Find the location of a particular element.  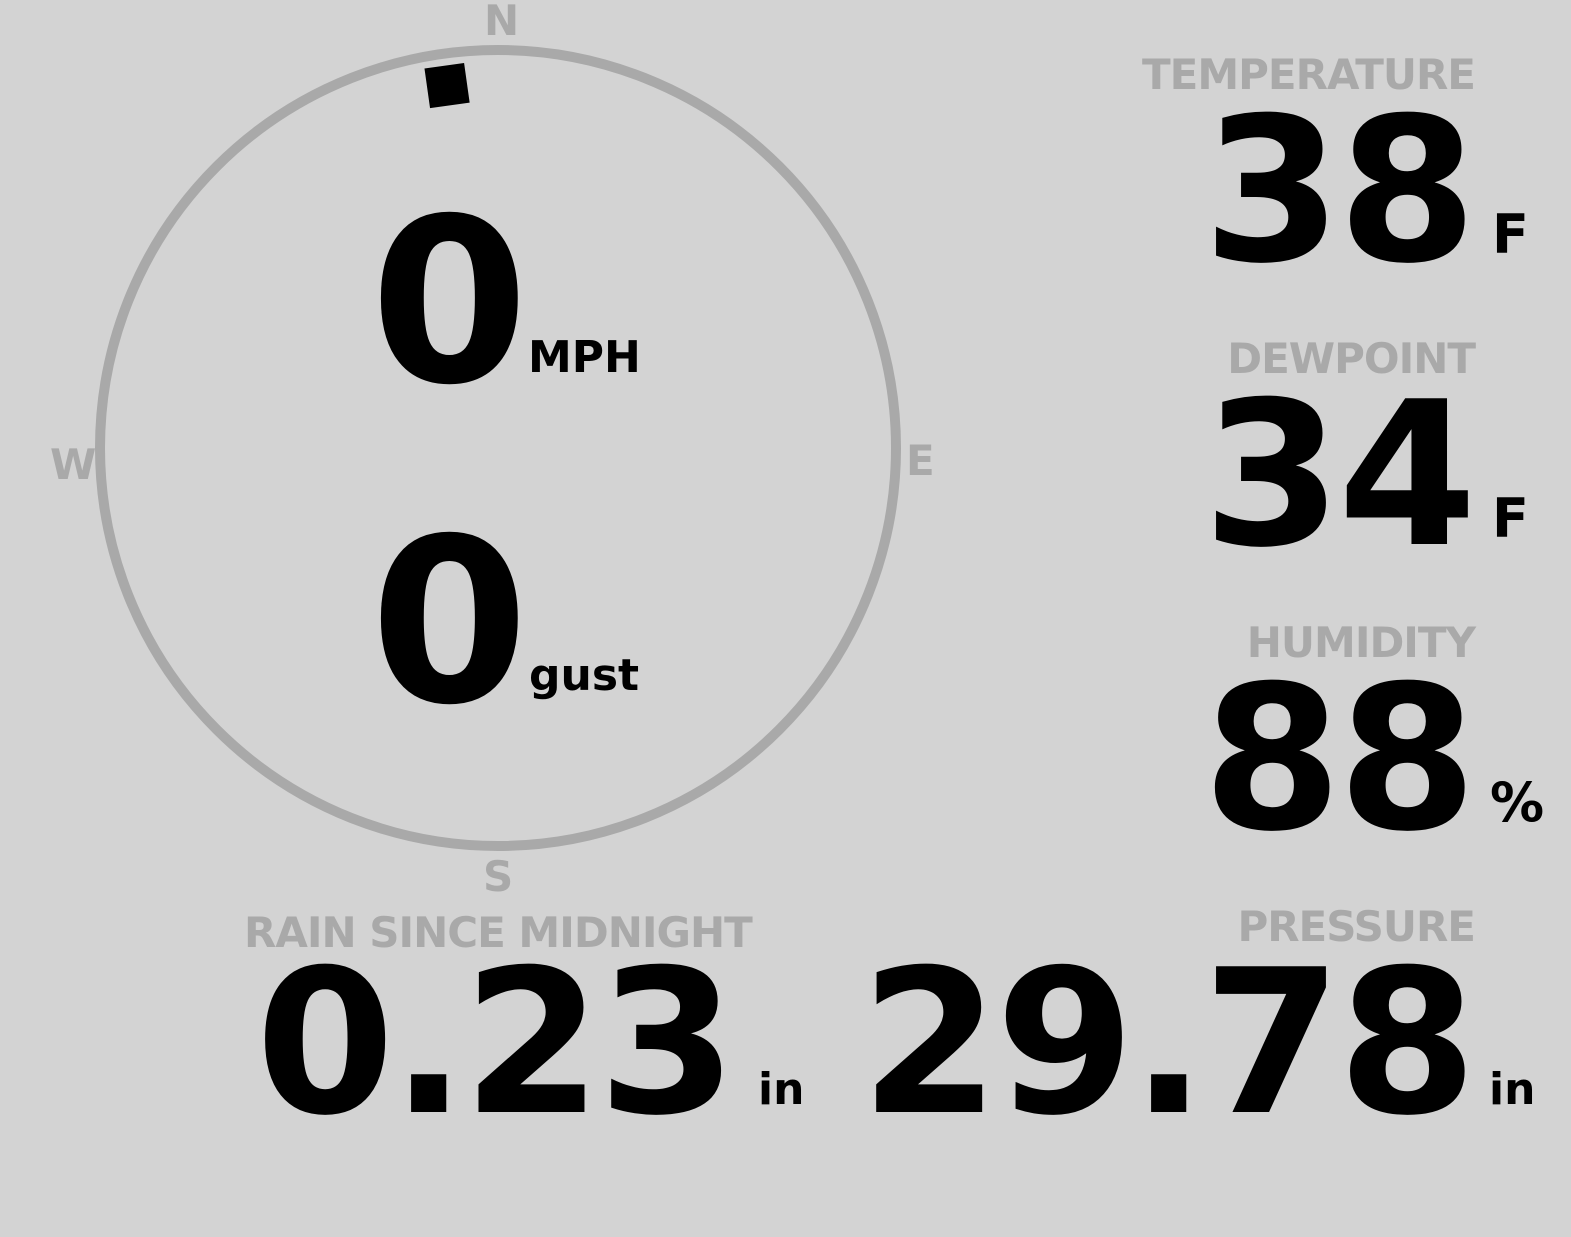

compass-west: W is located at coordinates (73, 464).